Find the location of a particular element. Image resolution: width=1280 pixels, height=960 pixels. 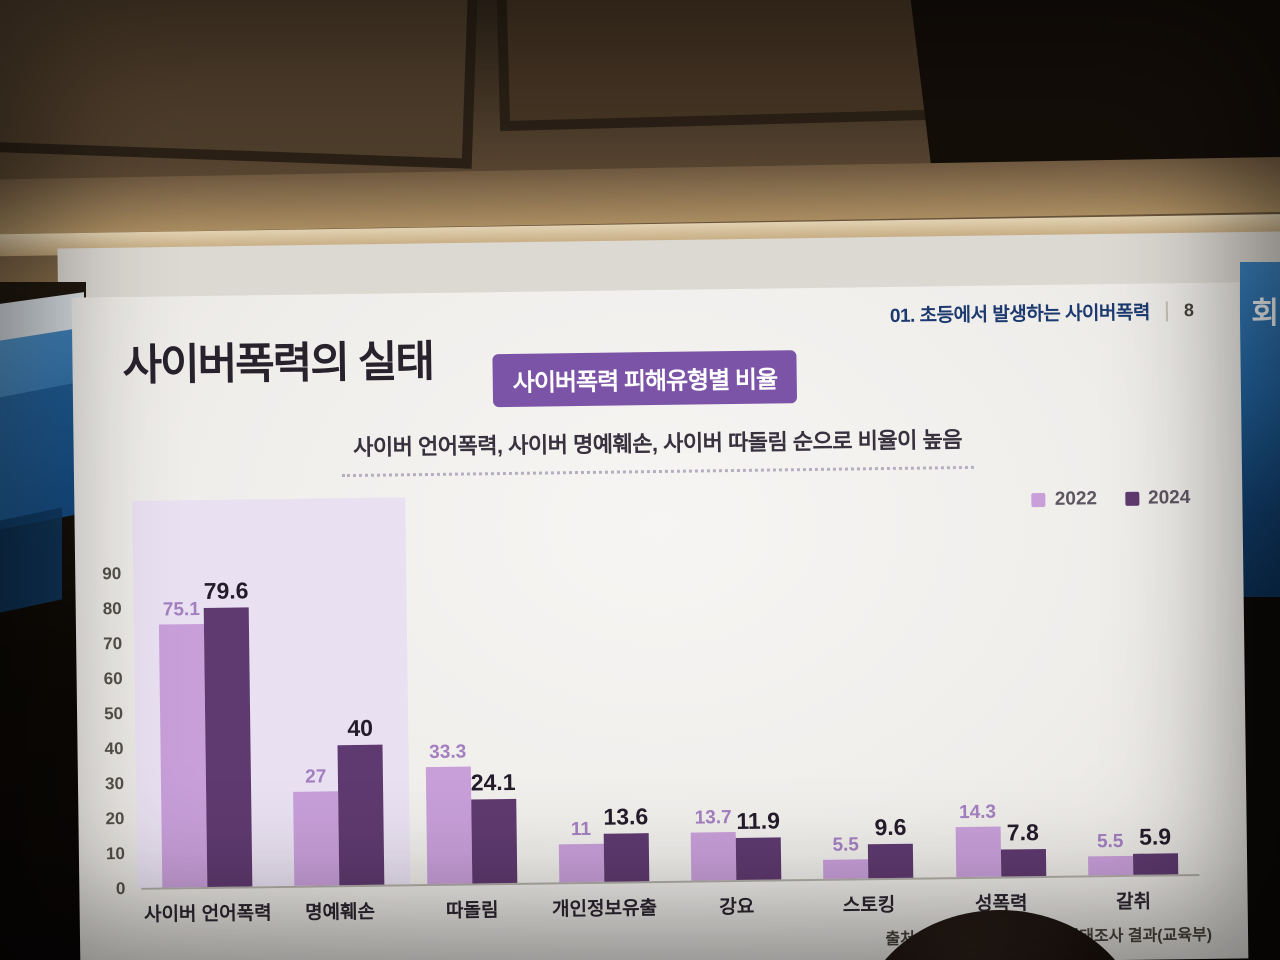

bar-pair: 5.5 9.6 is located at coordinates (868, 846).